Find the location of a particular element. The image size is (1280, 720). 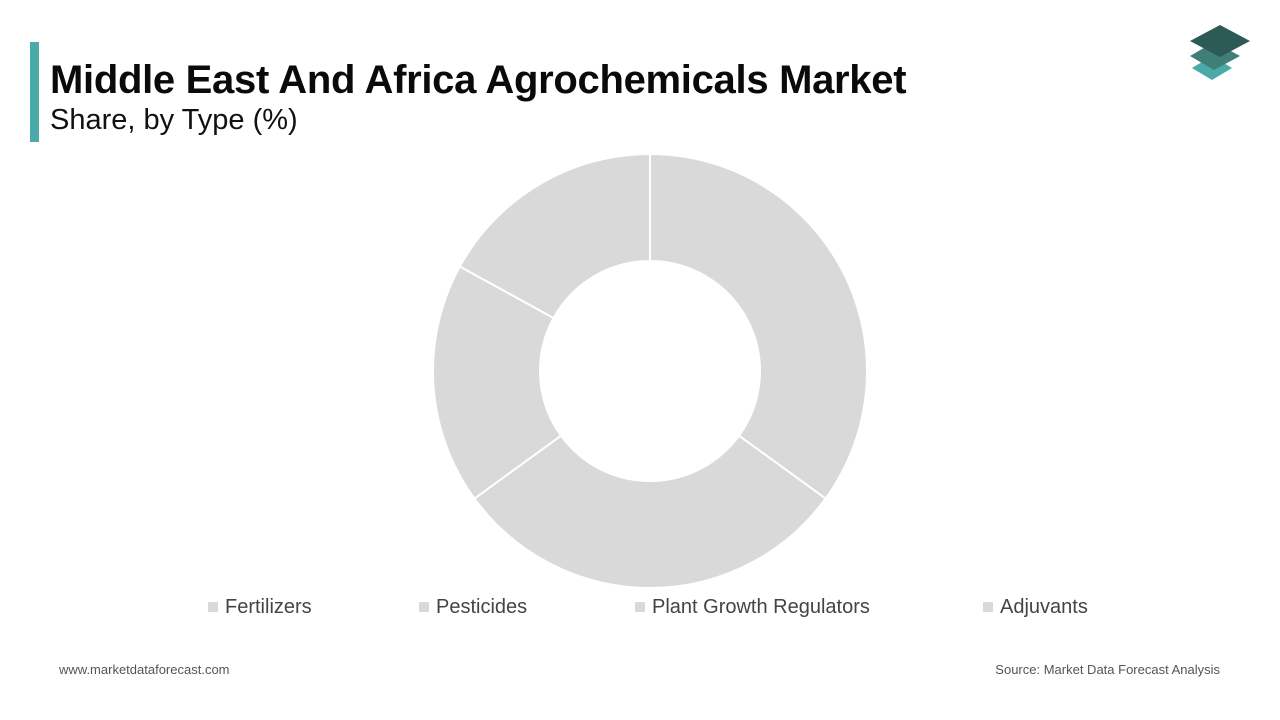

legend-item: Pesticides is located at coordinates (473, 607).